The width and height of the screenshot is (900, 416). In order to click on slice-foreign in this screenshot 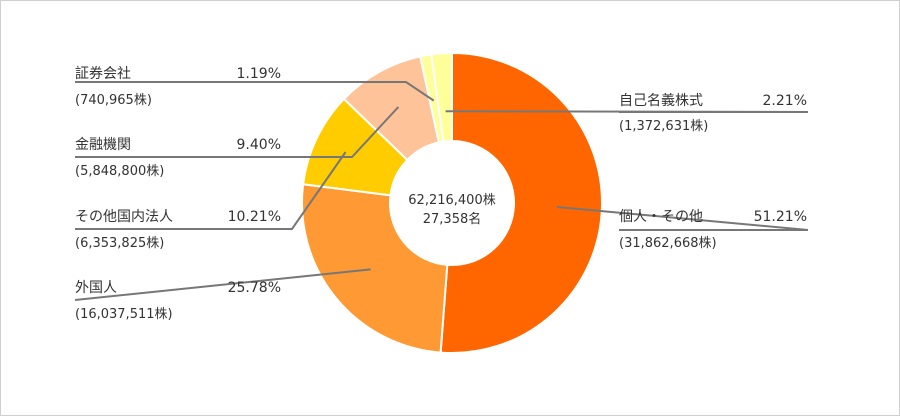, I will do `click(375, 268)`.